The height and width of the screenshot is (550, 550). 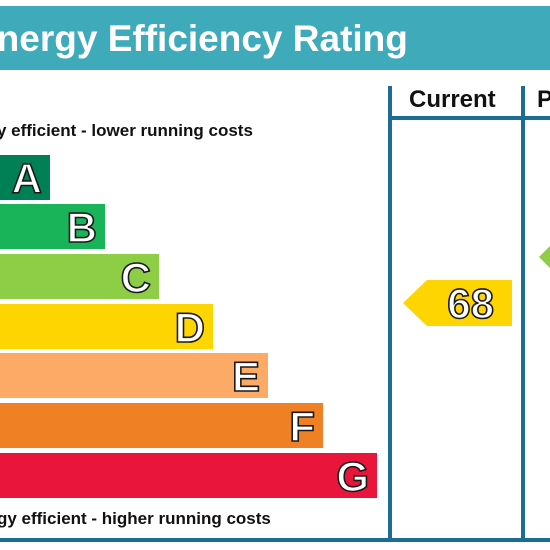 What do you see at coordinates (82, 227) in the screenshot?
I see `band-b-letter: B` at bounding box center [82, 227].